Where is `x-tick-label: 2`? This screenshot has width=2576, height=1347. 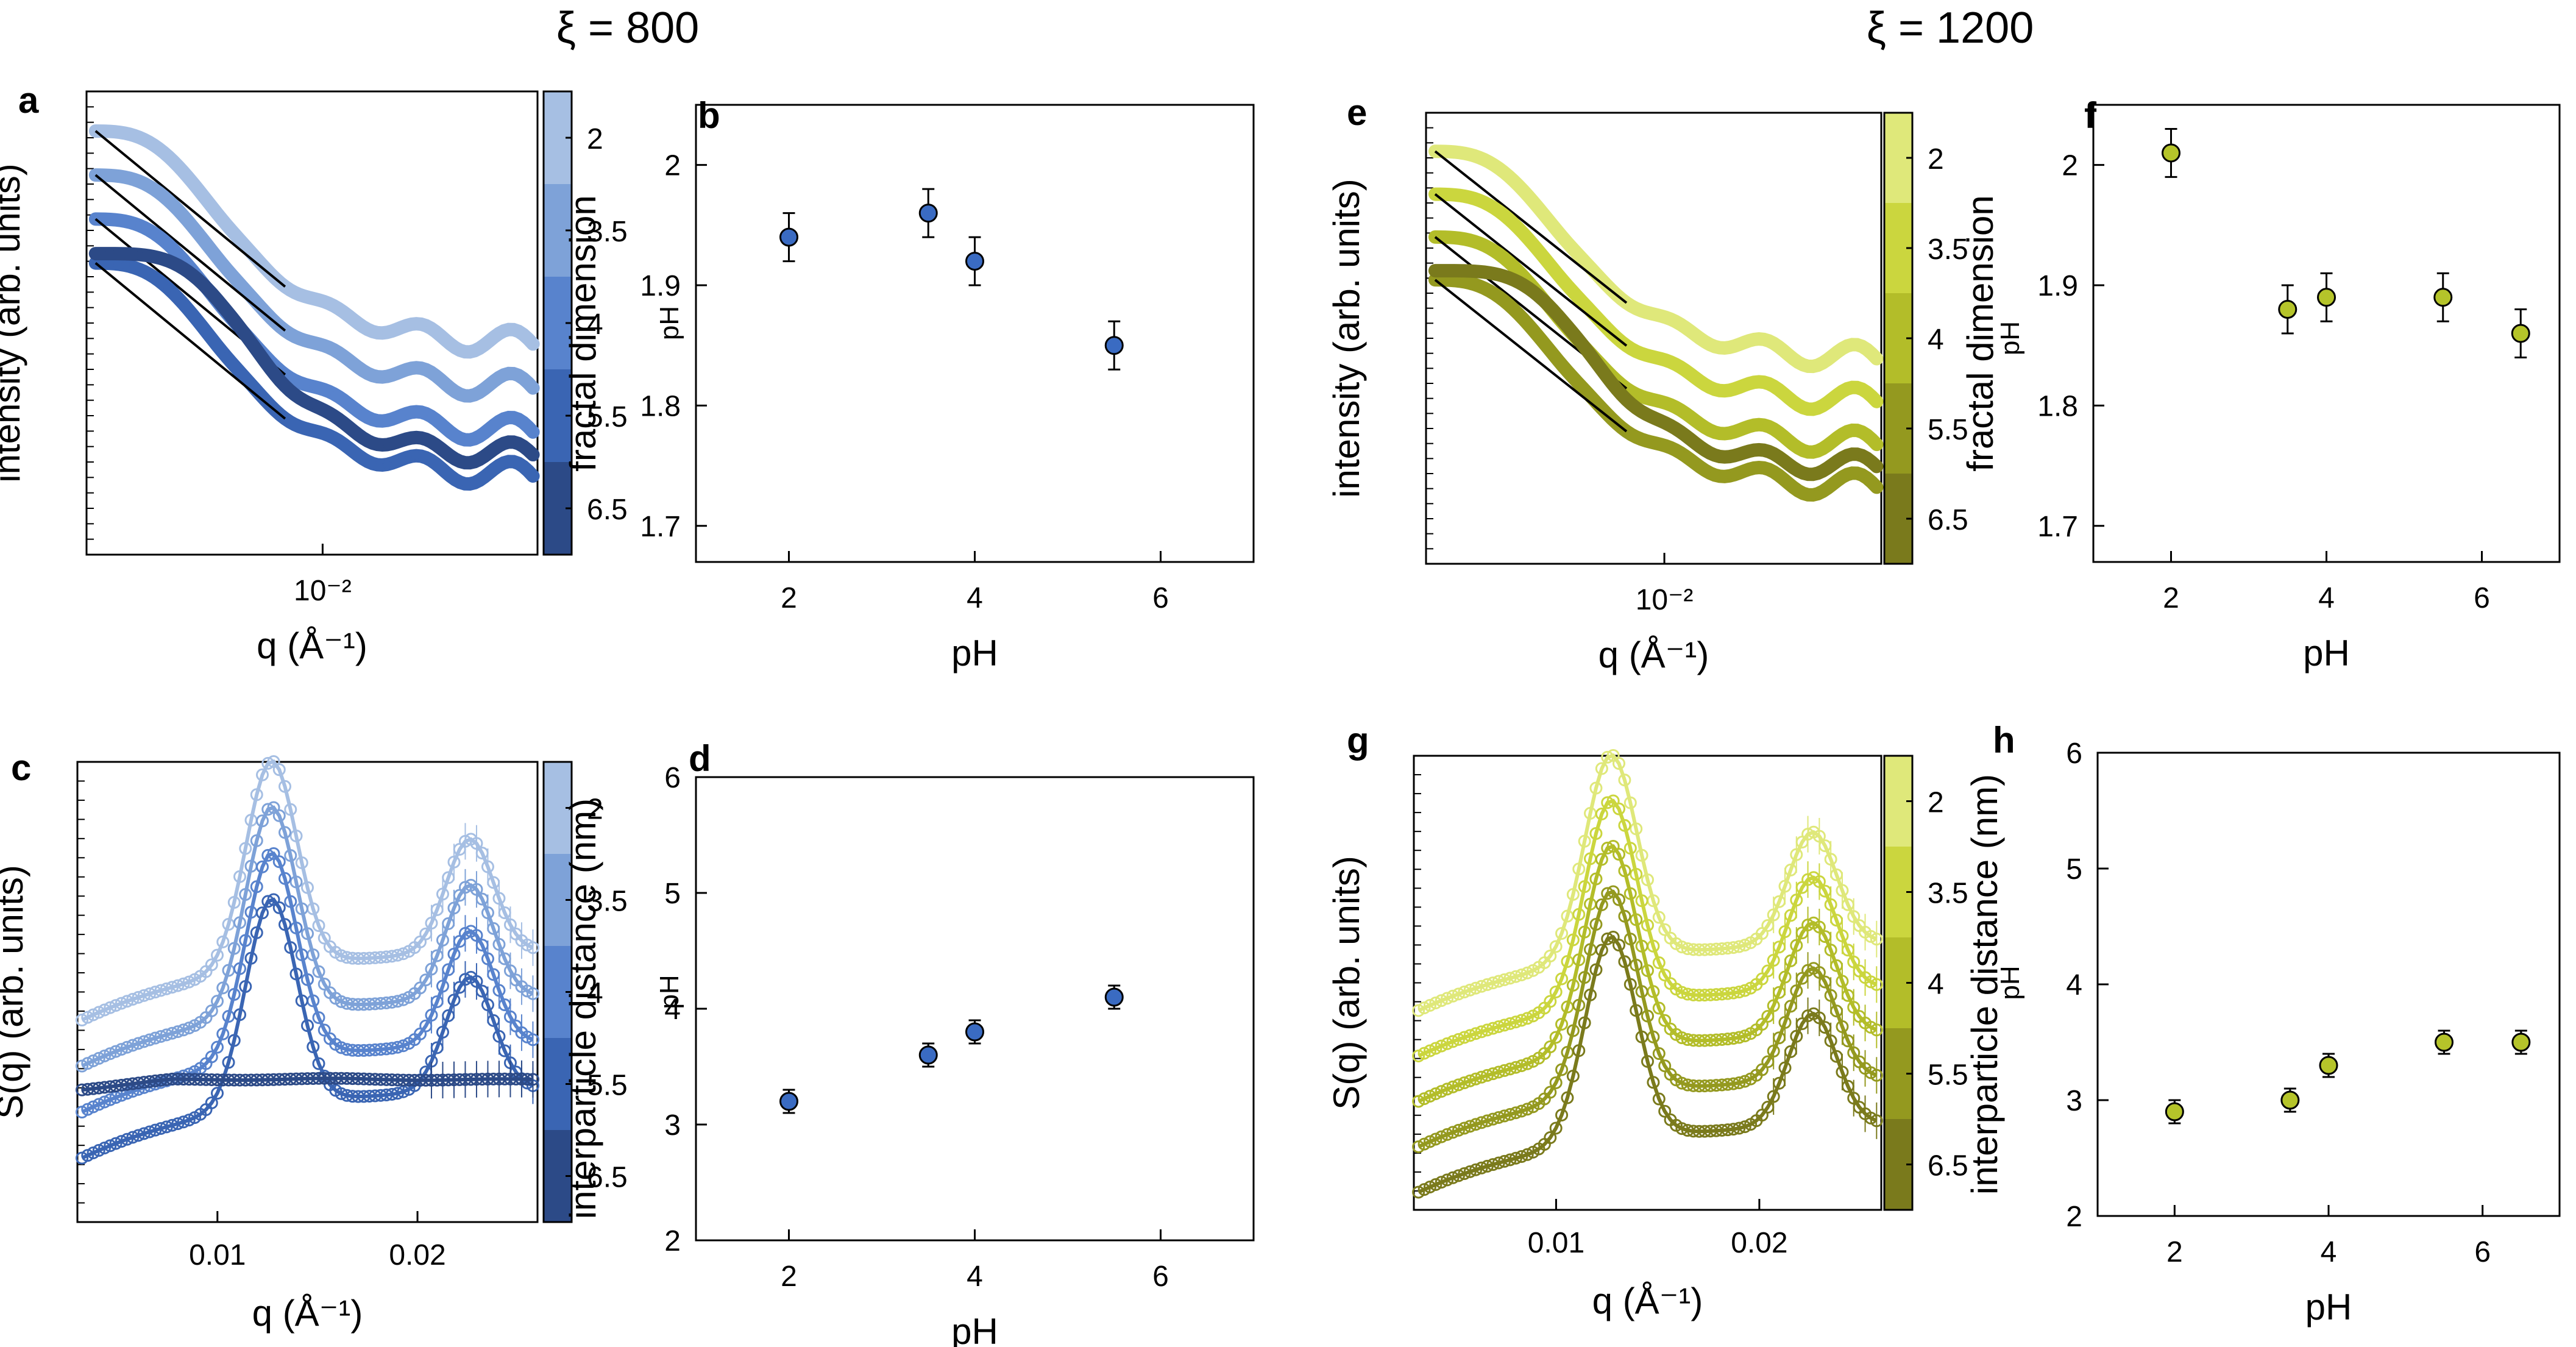 x-tick-label: 2 is located at coordinates (789, 1277).